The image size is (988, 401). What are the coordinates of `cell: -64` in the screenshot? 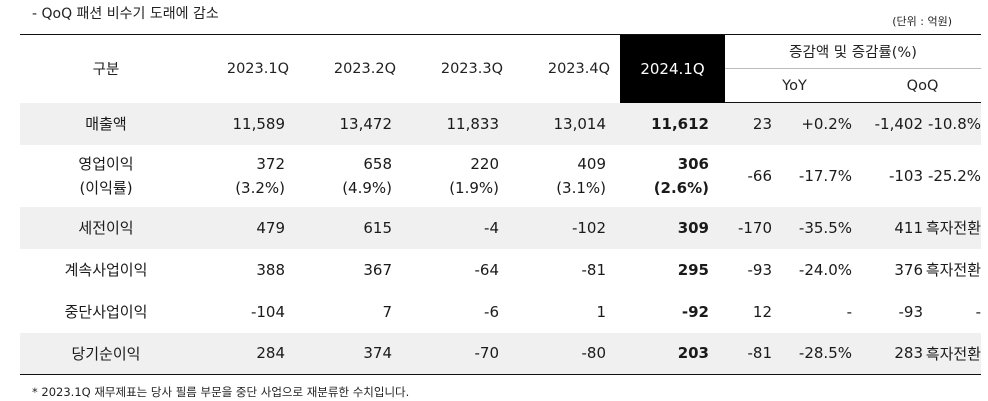 It's located at (487, 269).